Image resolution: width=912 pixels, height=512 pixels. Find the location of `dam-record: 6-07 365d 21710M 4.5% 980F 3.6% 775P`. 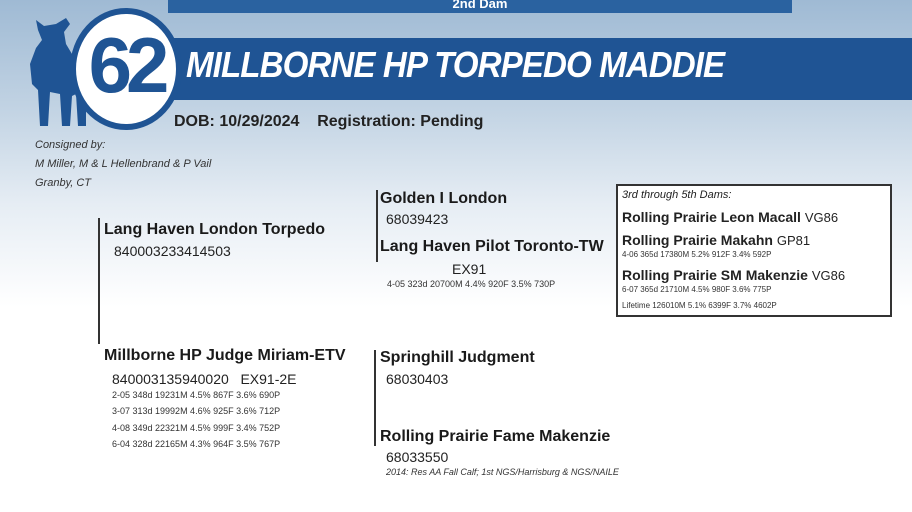

dam-record: 6-07 365d 21710M 4.5% 980F 3.6% 775P is located at coordinates (697, 289).